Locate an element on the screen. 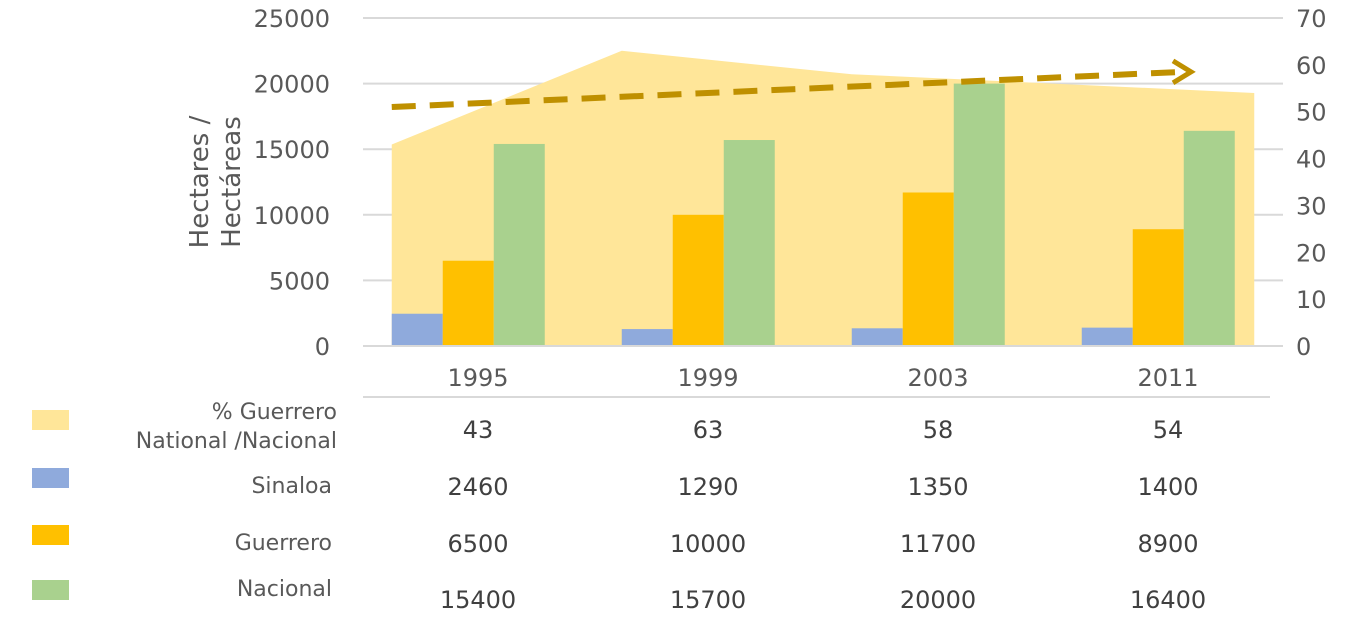  table-cell-sinaloa: 1400 is located at coordinates (1167, 487).